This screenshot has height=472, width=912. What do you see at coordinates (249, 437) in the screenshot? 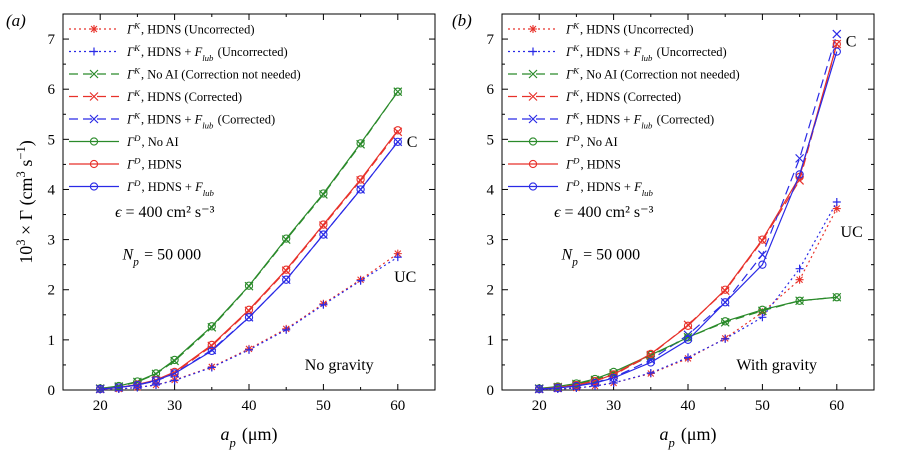
I see `x-axis-label: ap (μm)` at bounding box center [249, 437].